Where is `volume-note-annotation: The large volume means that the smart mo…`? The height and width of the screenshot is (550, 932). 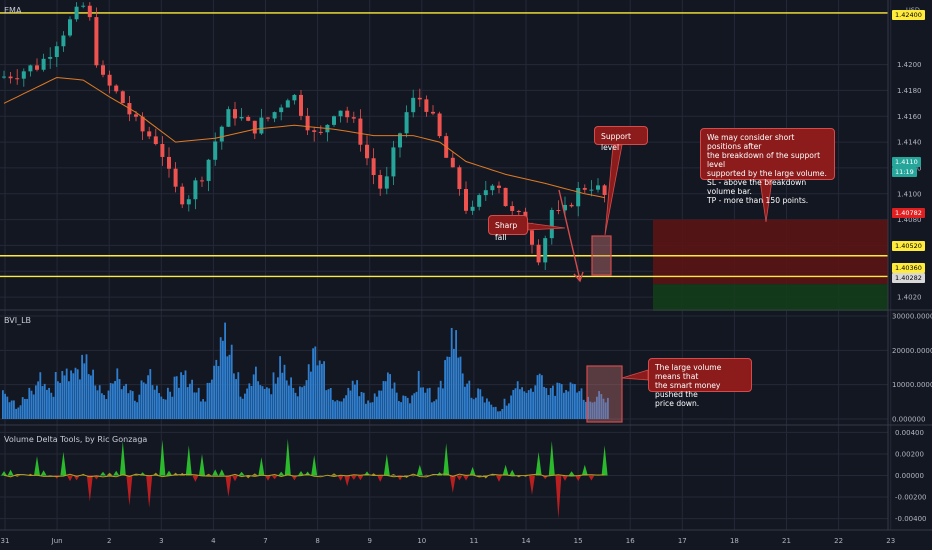
volume-note-annotation: The large volume means that the smart mo… is located at coordinates (700, 383).